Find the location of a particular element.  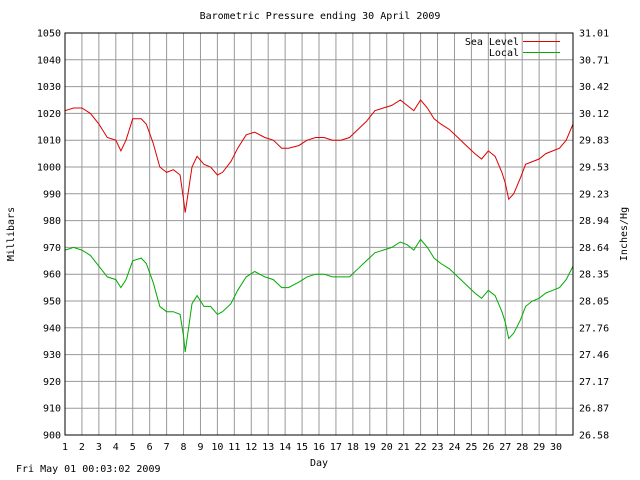

y2-tick-label: 26.58 is located at coordinates (594, 436).